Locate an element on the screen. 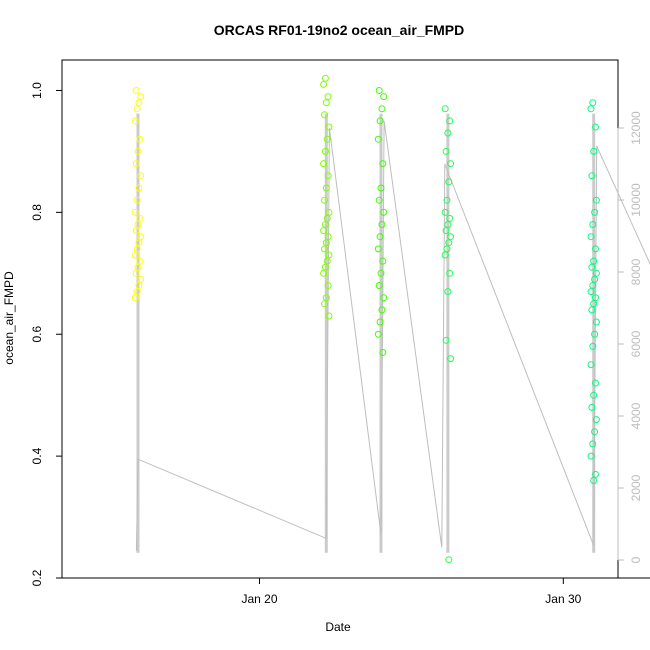 The width and height of the screenshot is (650, 650). series-RF05 is located at coordinates (593, 291).